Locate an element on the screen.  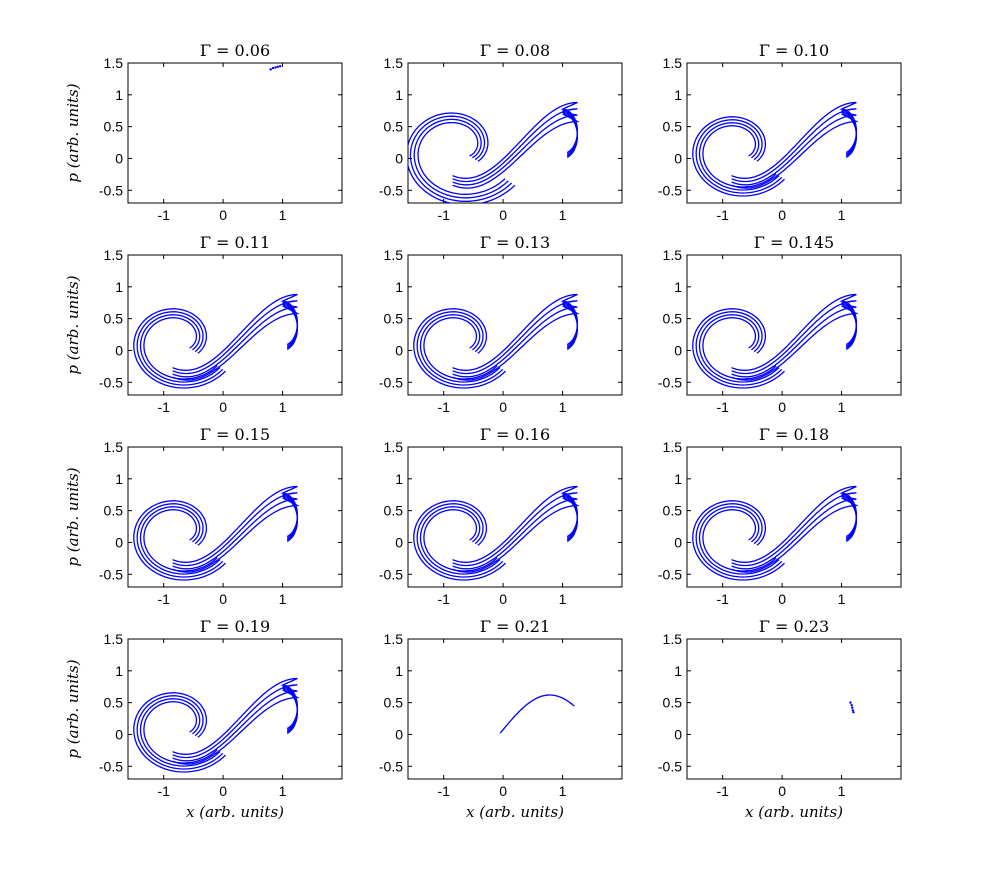
panel-7: Γ = 0.15 -1 0 1 -0.5 0 0.5 1 1.5 p (arb. units) is located at coordinates (203, 516).